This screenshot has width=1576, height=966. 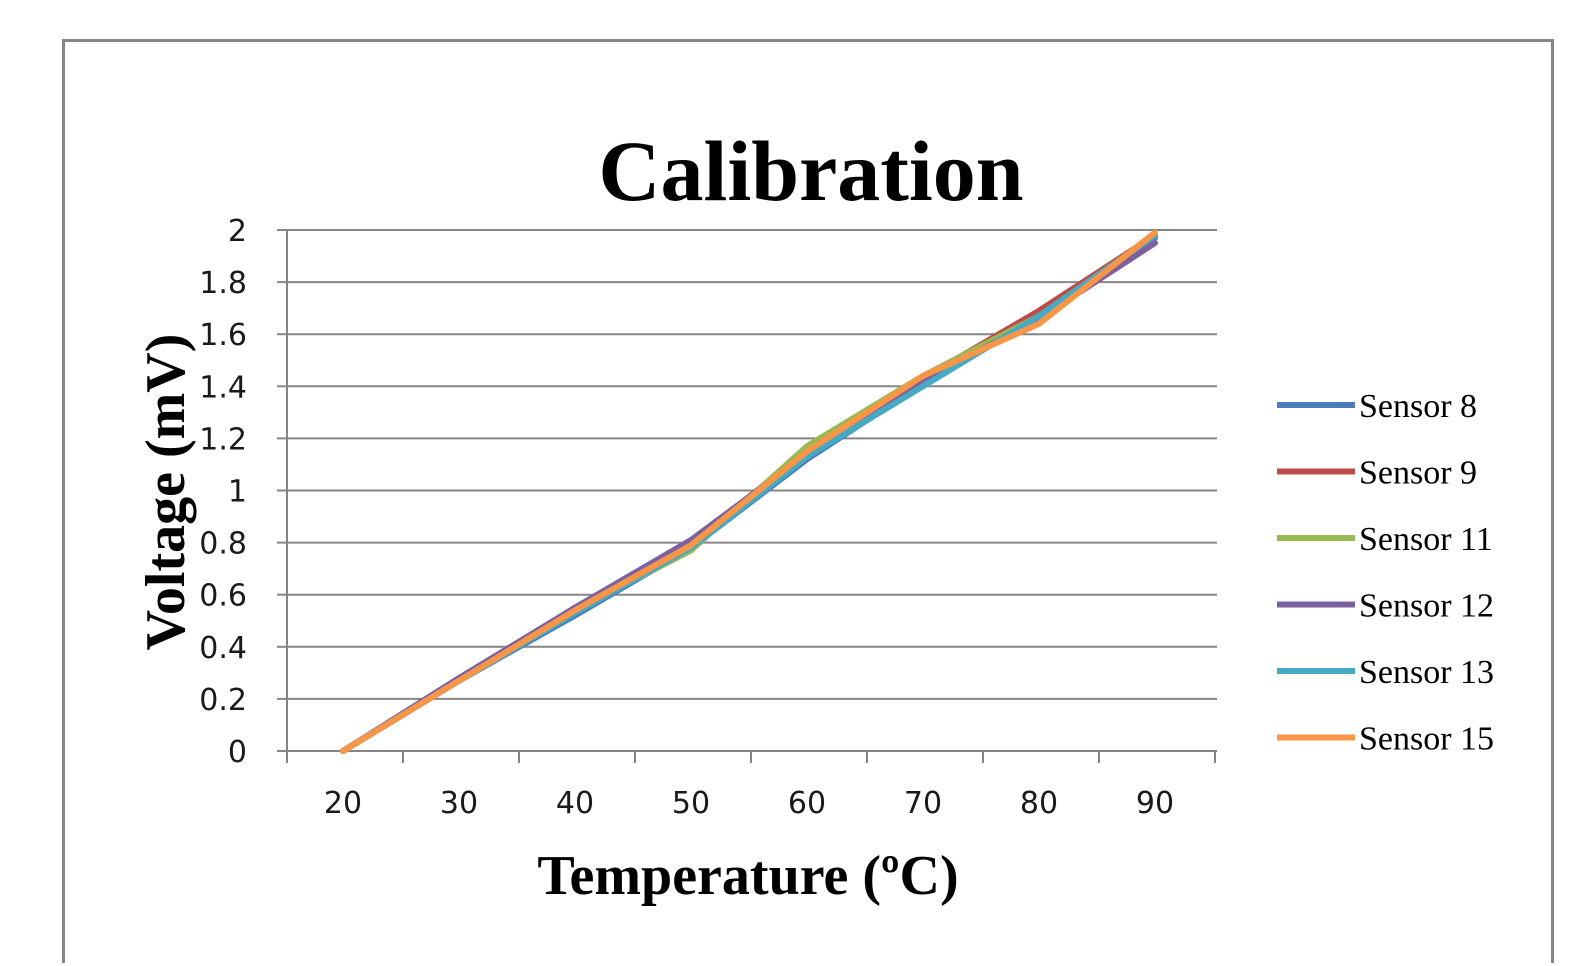 I want to click on legend-label: Sensor 9, so click(x=1418, y=473).